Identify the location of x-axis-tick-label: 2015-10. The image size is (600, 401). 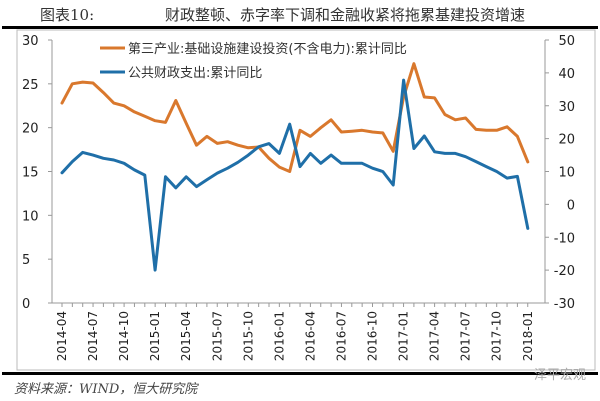
(248, 336).